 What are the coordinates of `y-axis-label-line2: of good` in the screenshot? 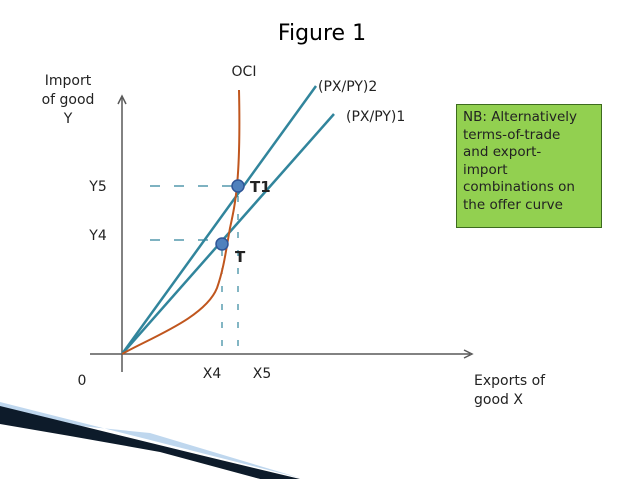 It's located at (68, 100).